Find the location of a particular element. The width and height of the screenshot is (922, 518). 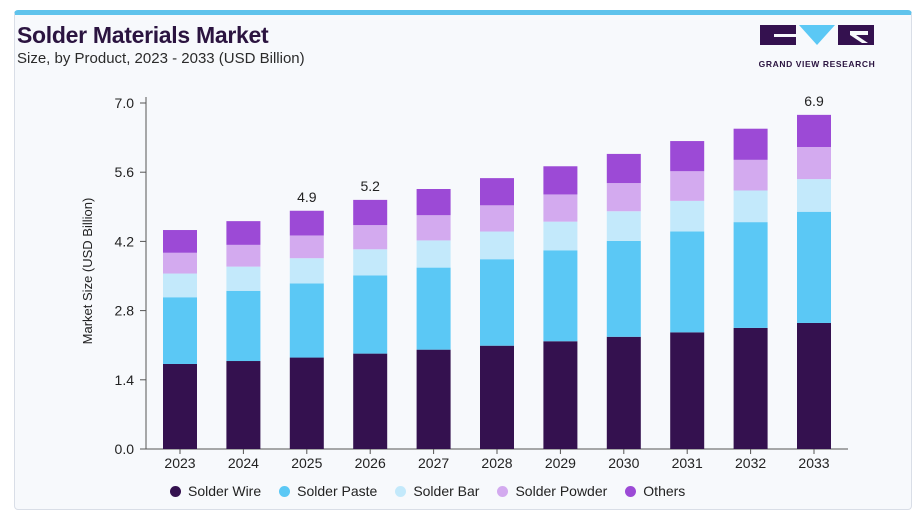

x-tick-label: 2026 is located at coordinates (370, 463).